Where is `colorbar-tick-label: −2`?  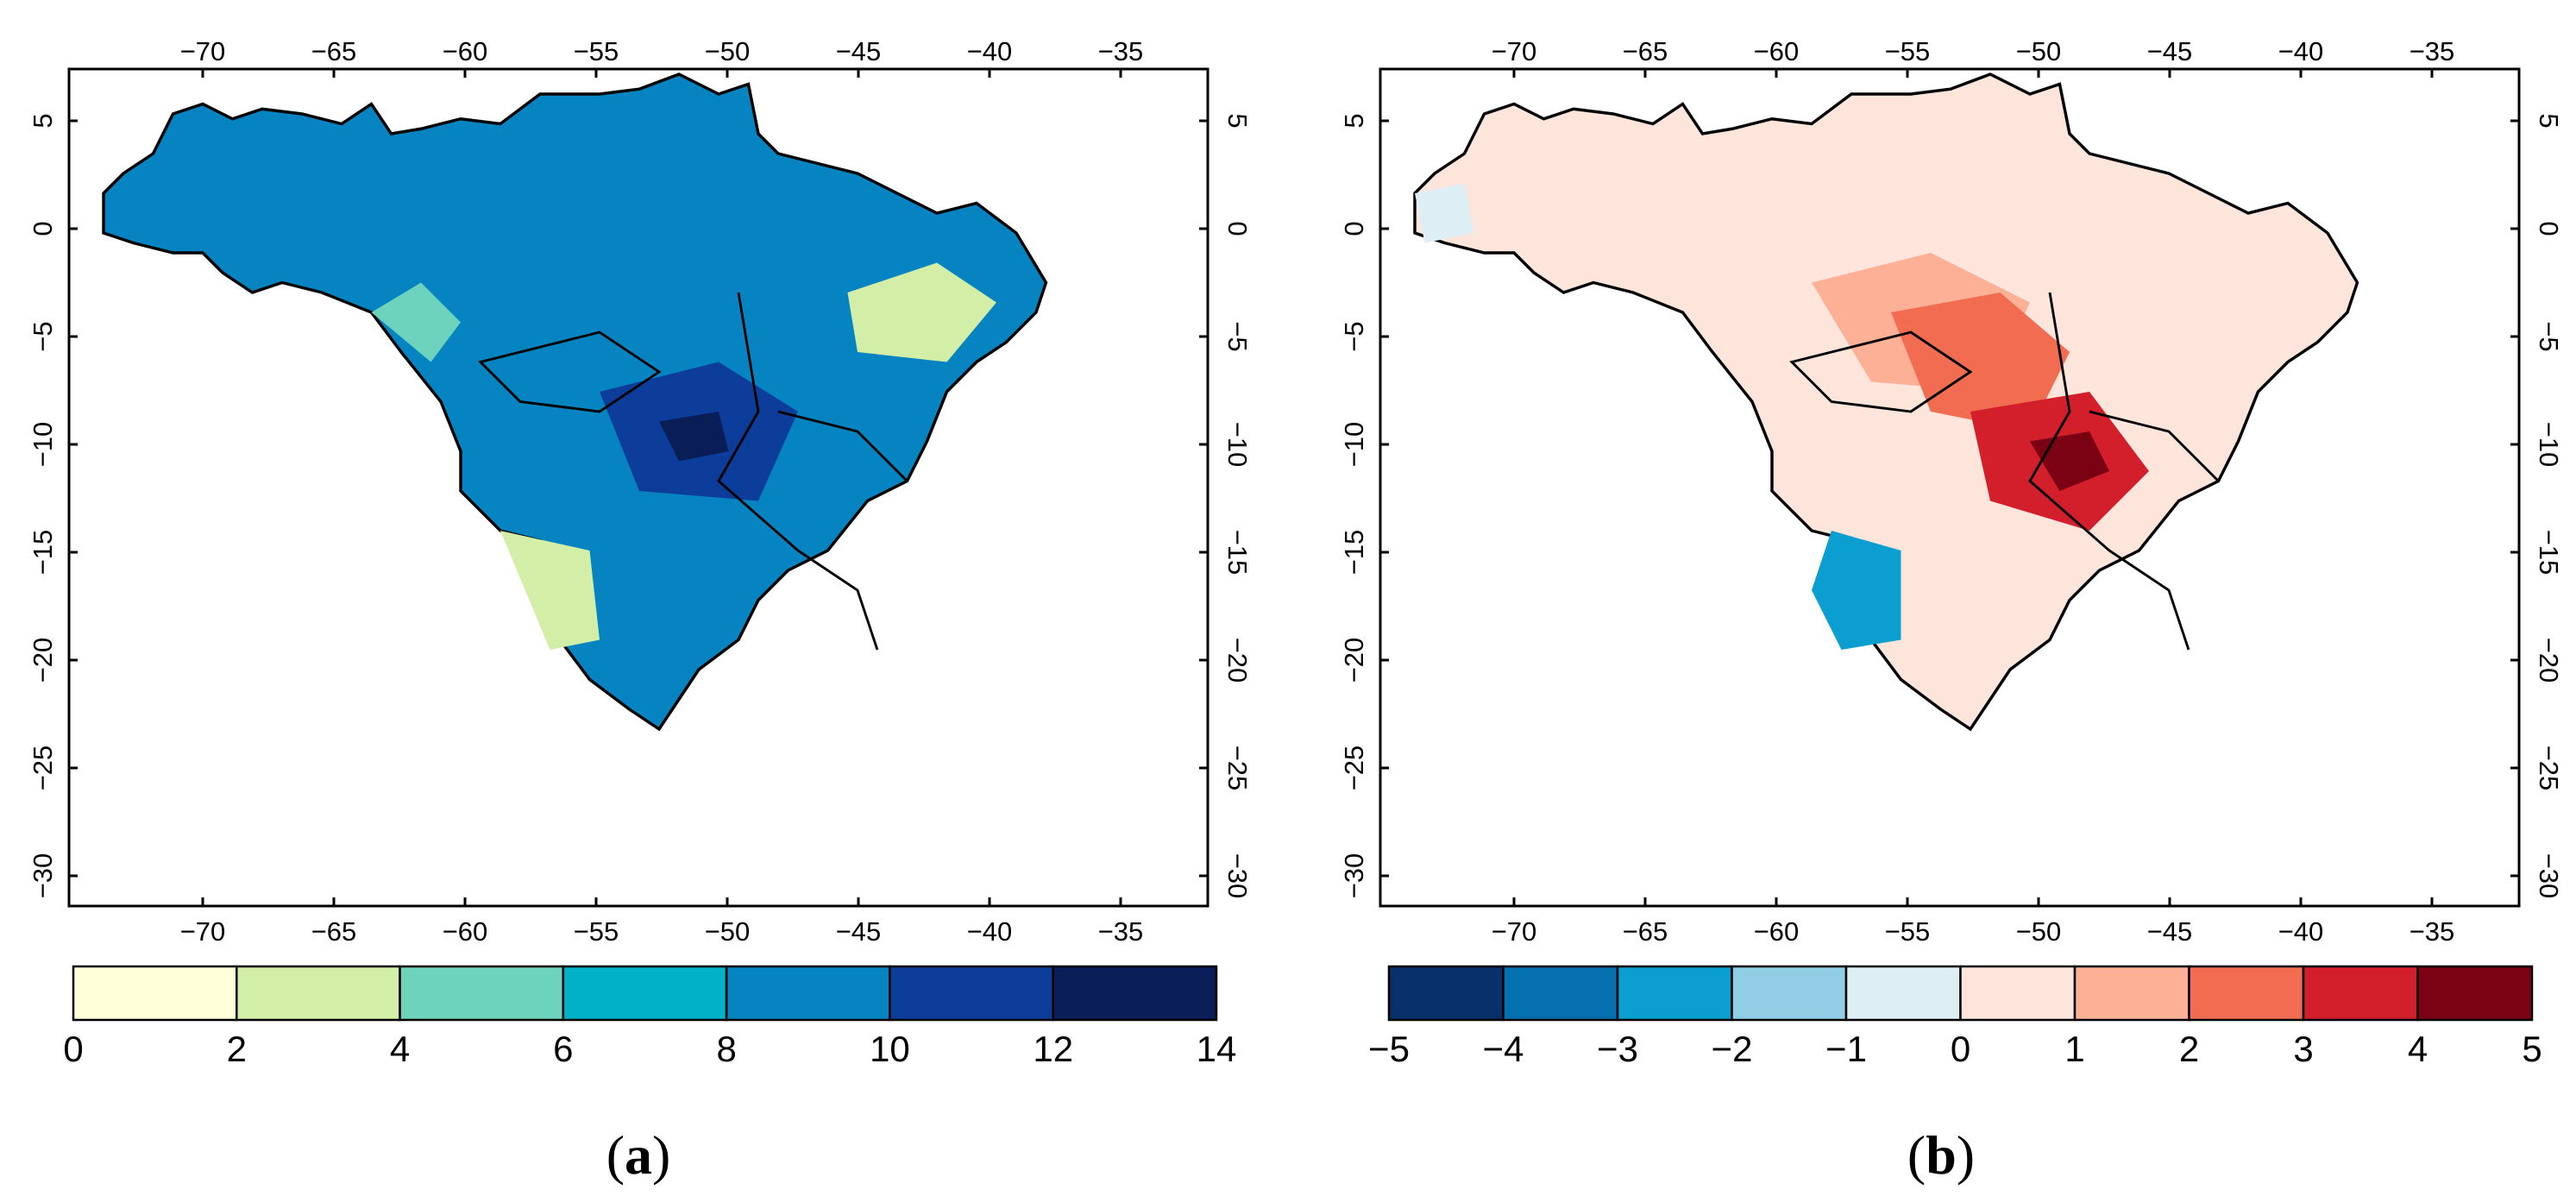 colorbar-tick-label: −2 is located at coordinates (1732, 1049).